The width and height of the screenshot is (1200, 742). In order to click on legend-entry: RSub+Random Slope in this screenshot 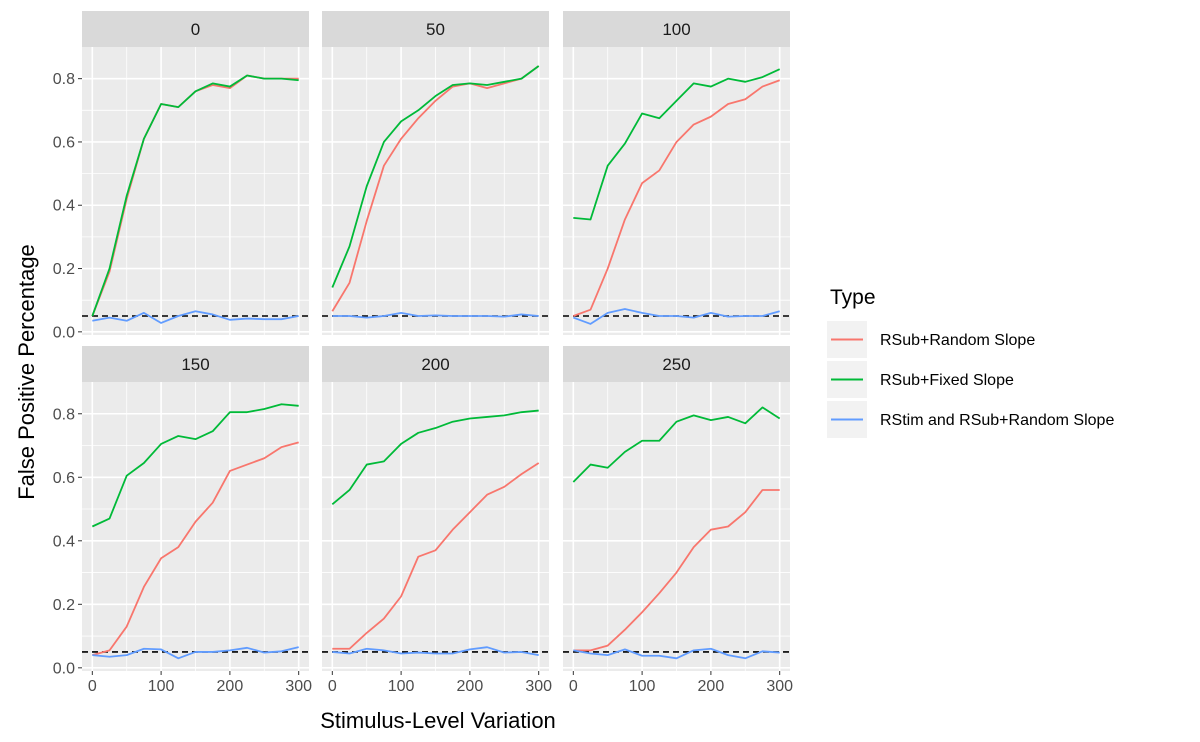, I will do `click(931, 339)`.